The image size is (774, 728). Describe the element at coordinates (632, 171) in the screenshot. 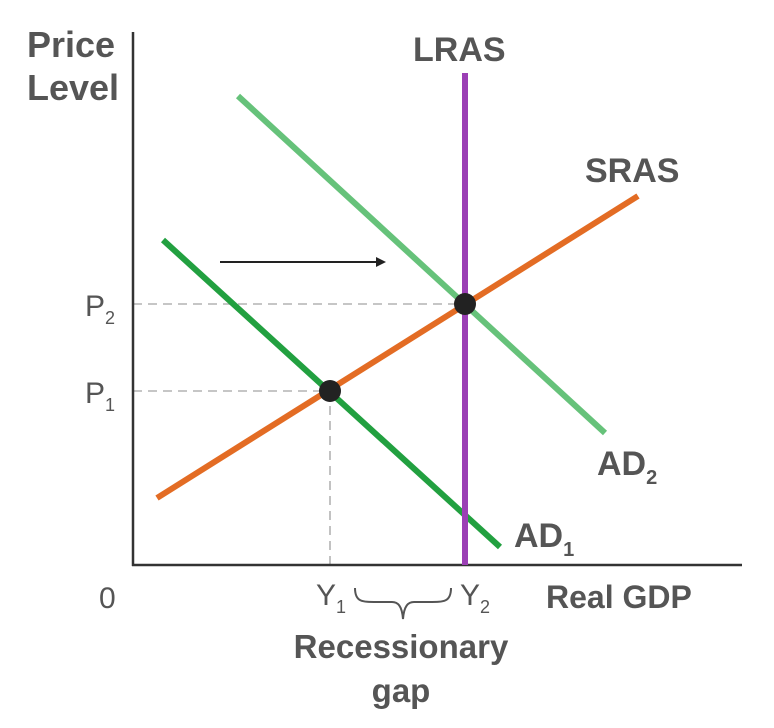

I see `sras-label: SRAS` at that location.